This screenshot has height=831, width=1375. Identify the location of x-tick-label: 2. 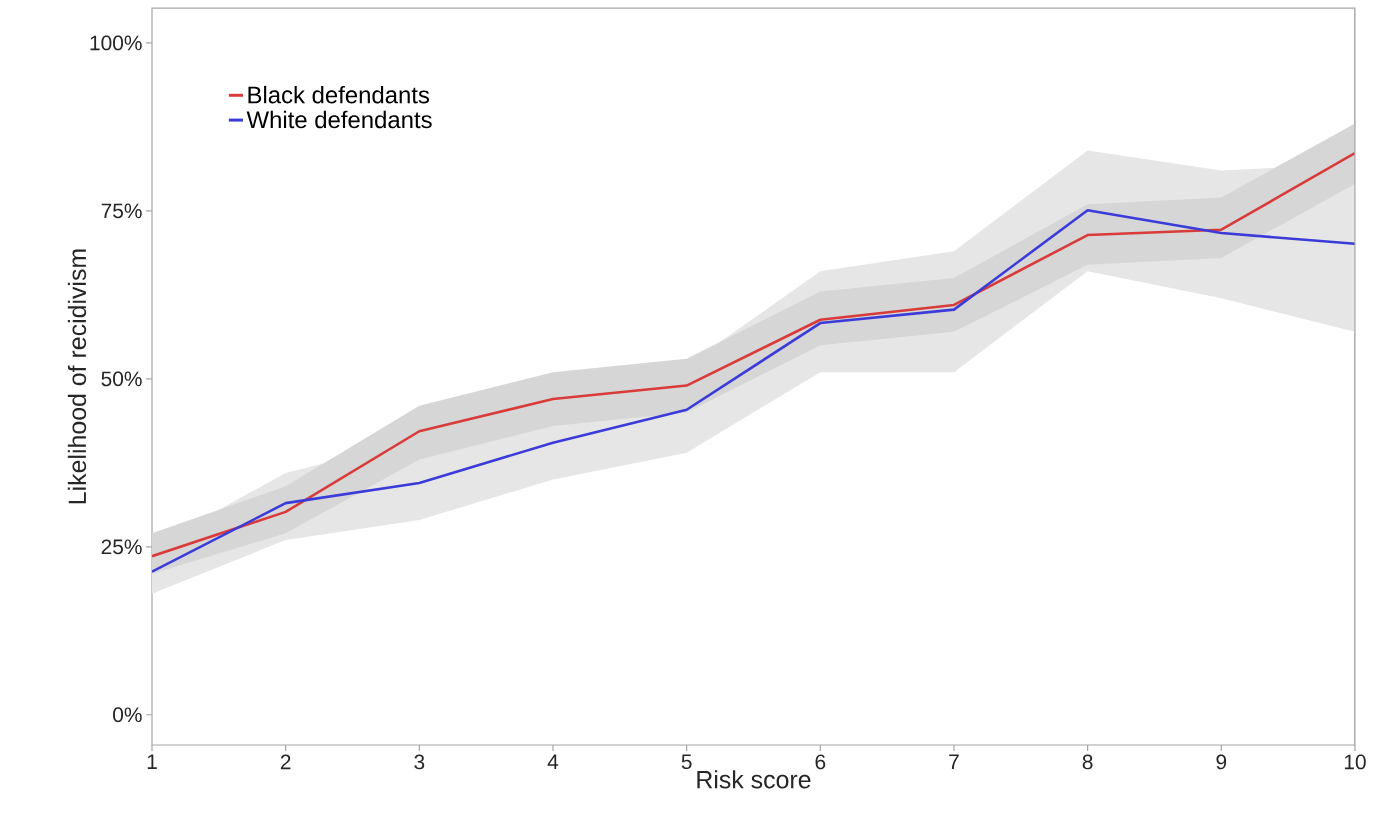
(285, 762).